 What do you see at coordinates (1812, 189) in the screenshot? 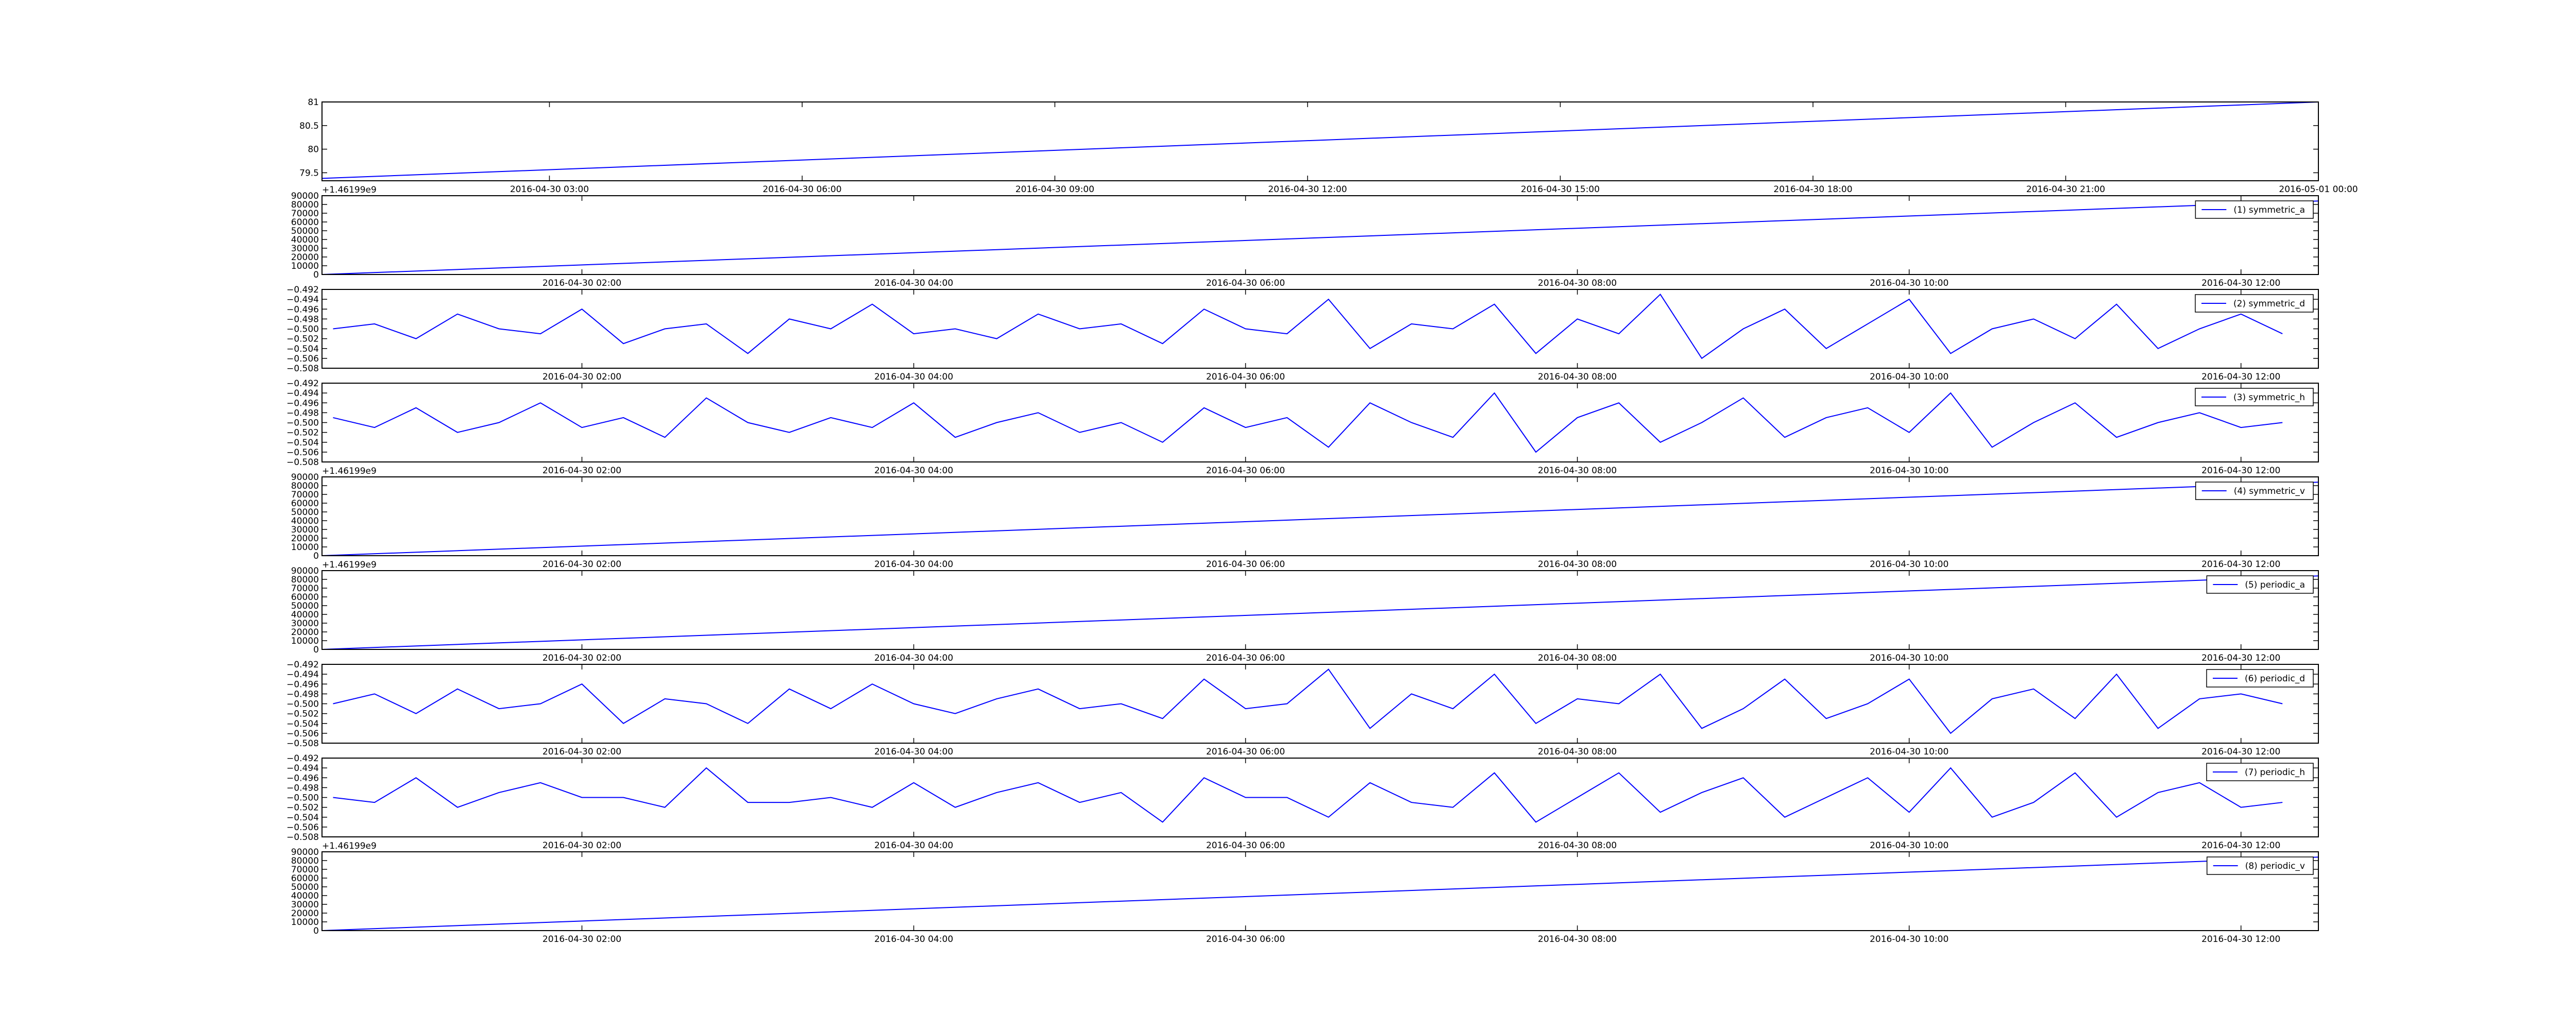
I see `x-tick-label: 2016-04-30 18:00` at bounding box center [1812, 189].